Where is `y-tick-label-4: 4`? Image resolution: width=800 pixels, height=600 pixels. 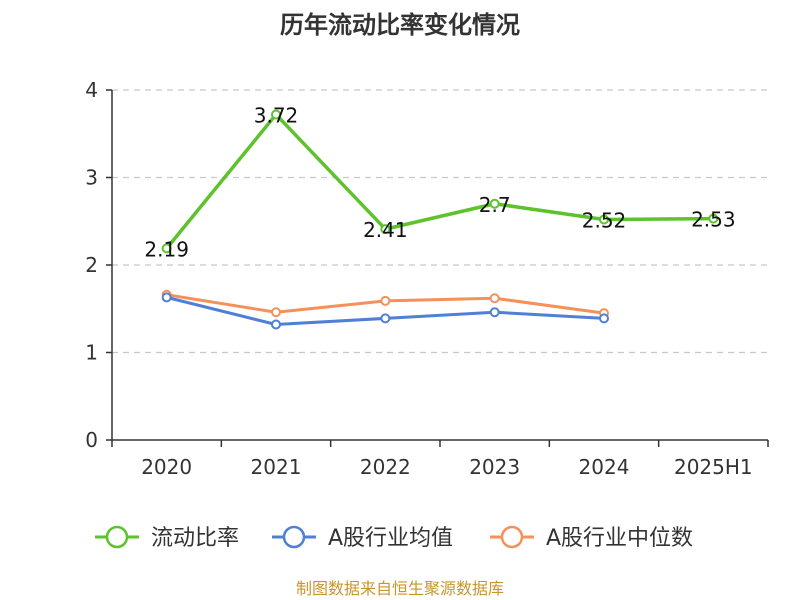
y-tick-label-4: 4 is located at coordinates (91, 90).